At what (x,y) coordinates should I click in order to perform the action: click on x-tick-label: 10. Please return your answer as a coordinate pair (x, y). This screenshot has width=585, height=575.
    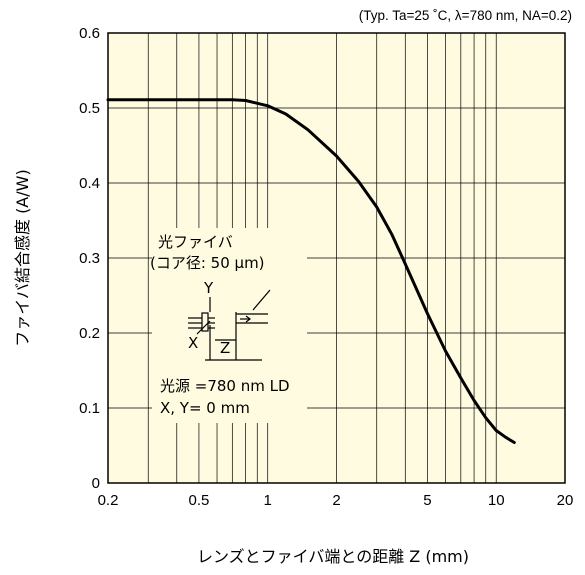
    Looking at the image, I should click on (496, 500).